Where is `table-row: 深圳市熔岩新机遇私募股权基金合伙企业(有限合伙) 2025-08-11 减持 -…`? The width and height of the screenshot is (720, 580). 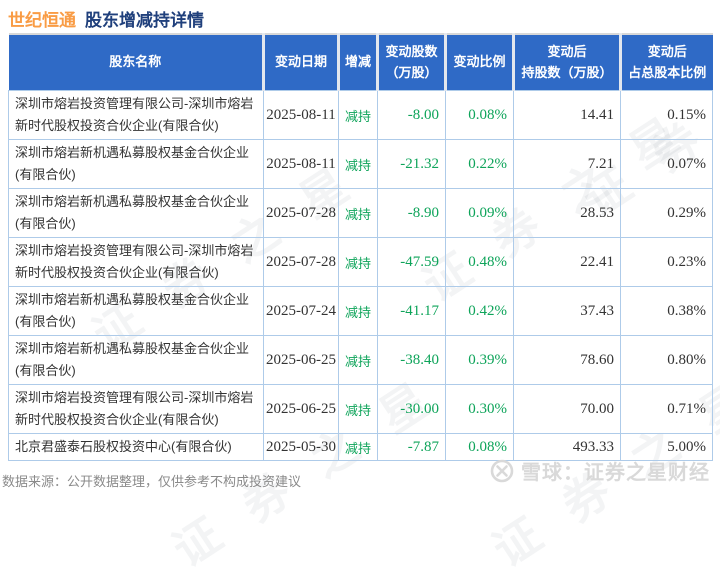
table-row: 深圳市熔岩新机遇私募股权基金合伙企业(有限合伙) 2025-08-11 减持 -… is located at coordinates (360, 164).